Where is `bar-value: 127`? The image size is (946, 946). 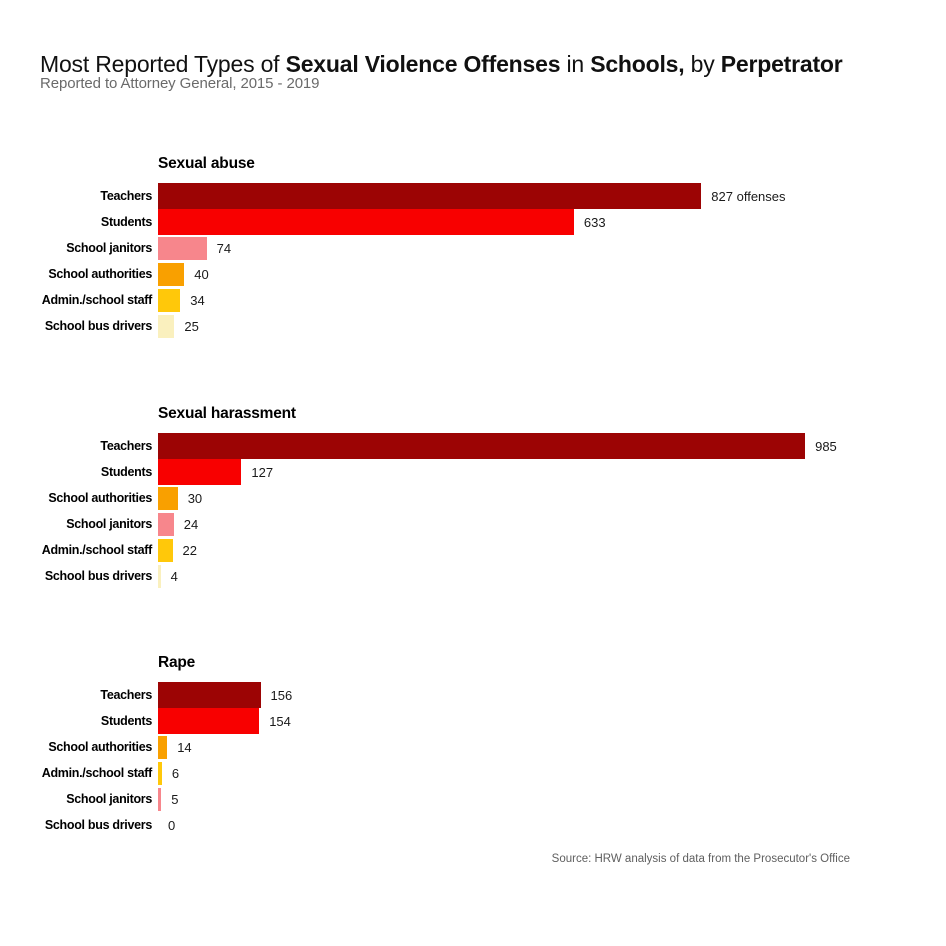
bar-value: 127 is located at coordinates (262, 472).